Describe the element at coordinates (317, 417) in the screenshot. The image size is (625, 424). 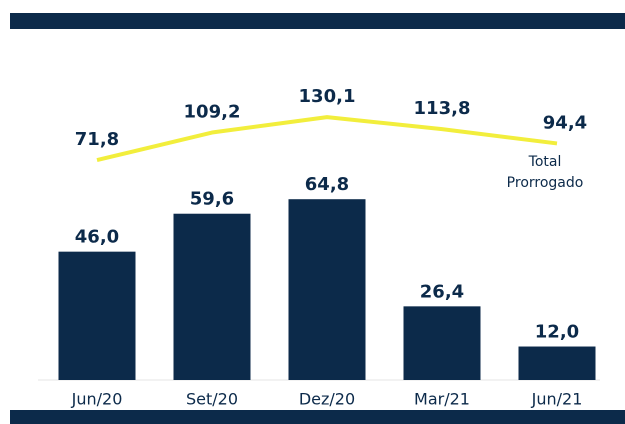
I see `bottom-band` at that location.